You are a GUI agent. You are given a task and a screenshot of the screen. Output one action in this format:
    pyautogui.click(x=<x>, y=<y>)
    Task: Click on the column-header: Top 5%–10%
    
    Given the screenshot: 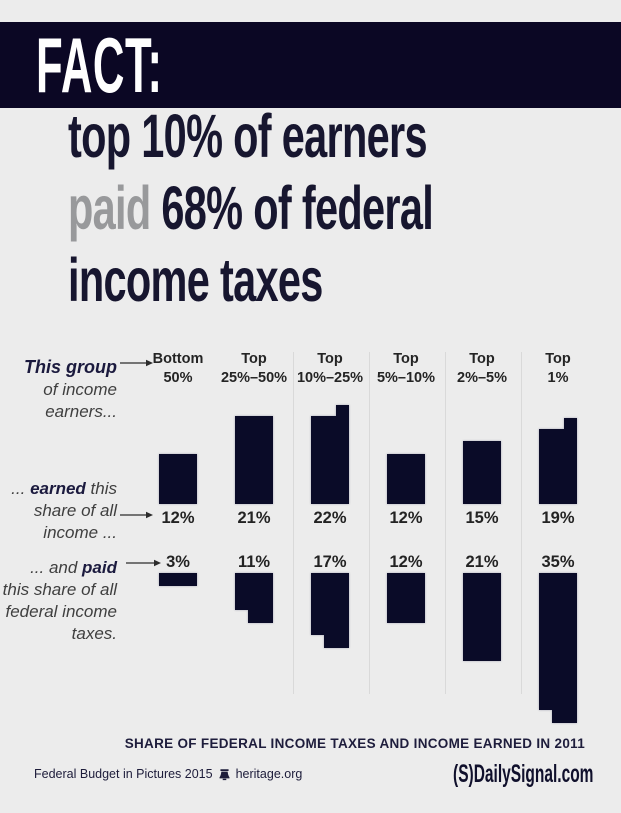 What is the action you would take?
    pyautogui.click(x=406, y=368)
    